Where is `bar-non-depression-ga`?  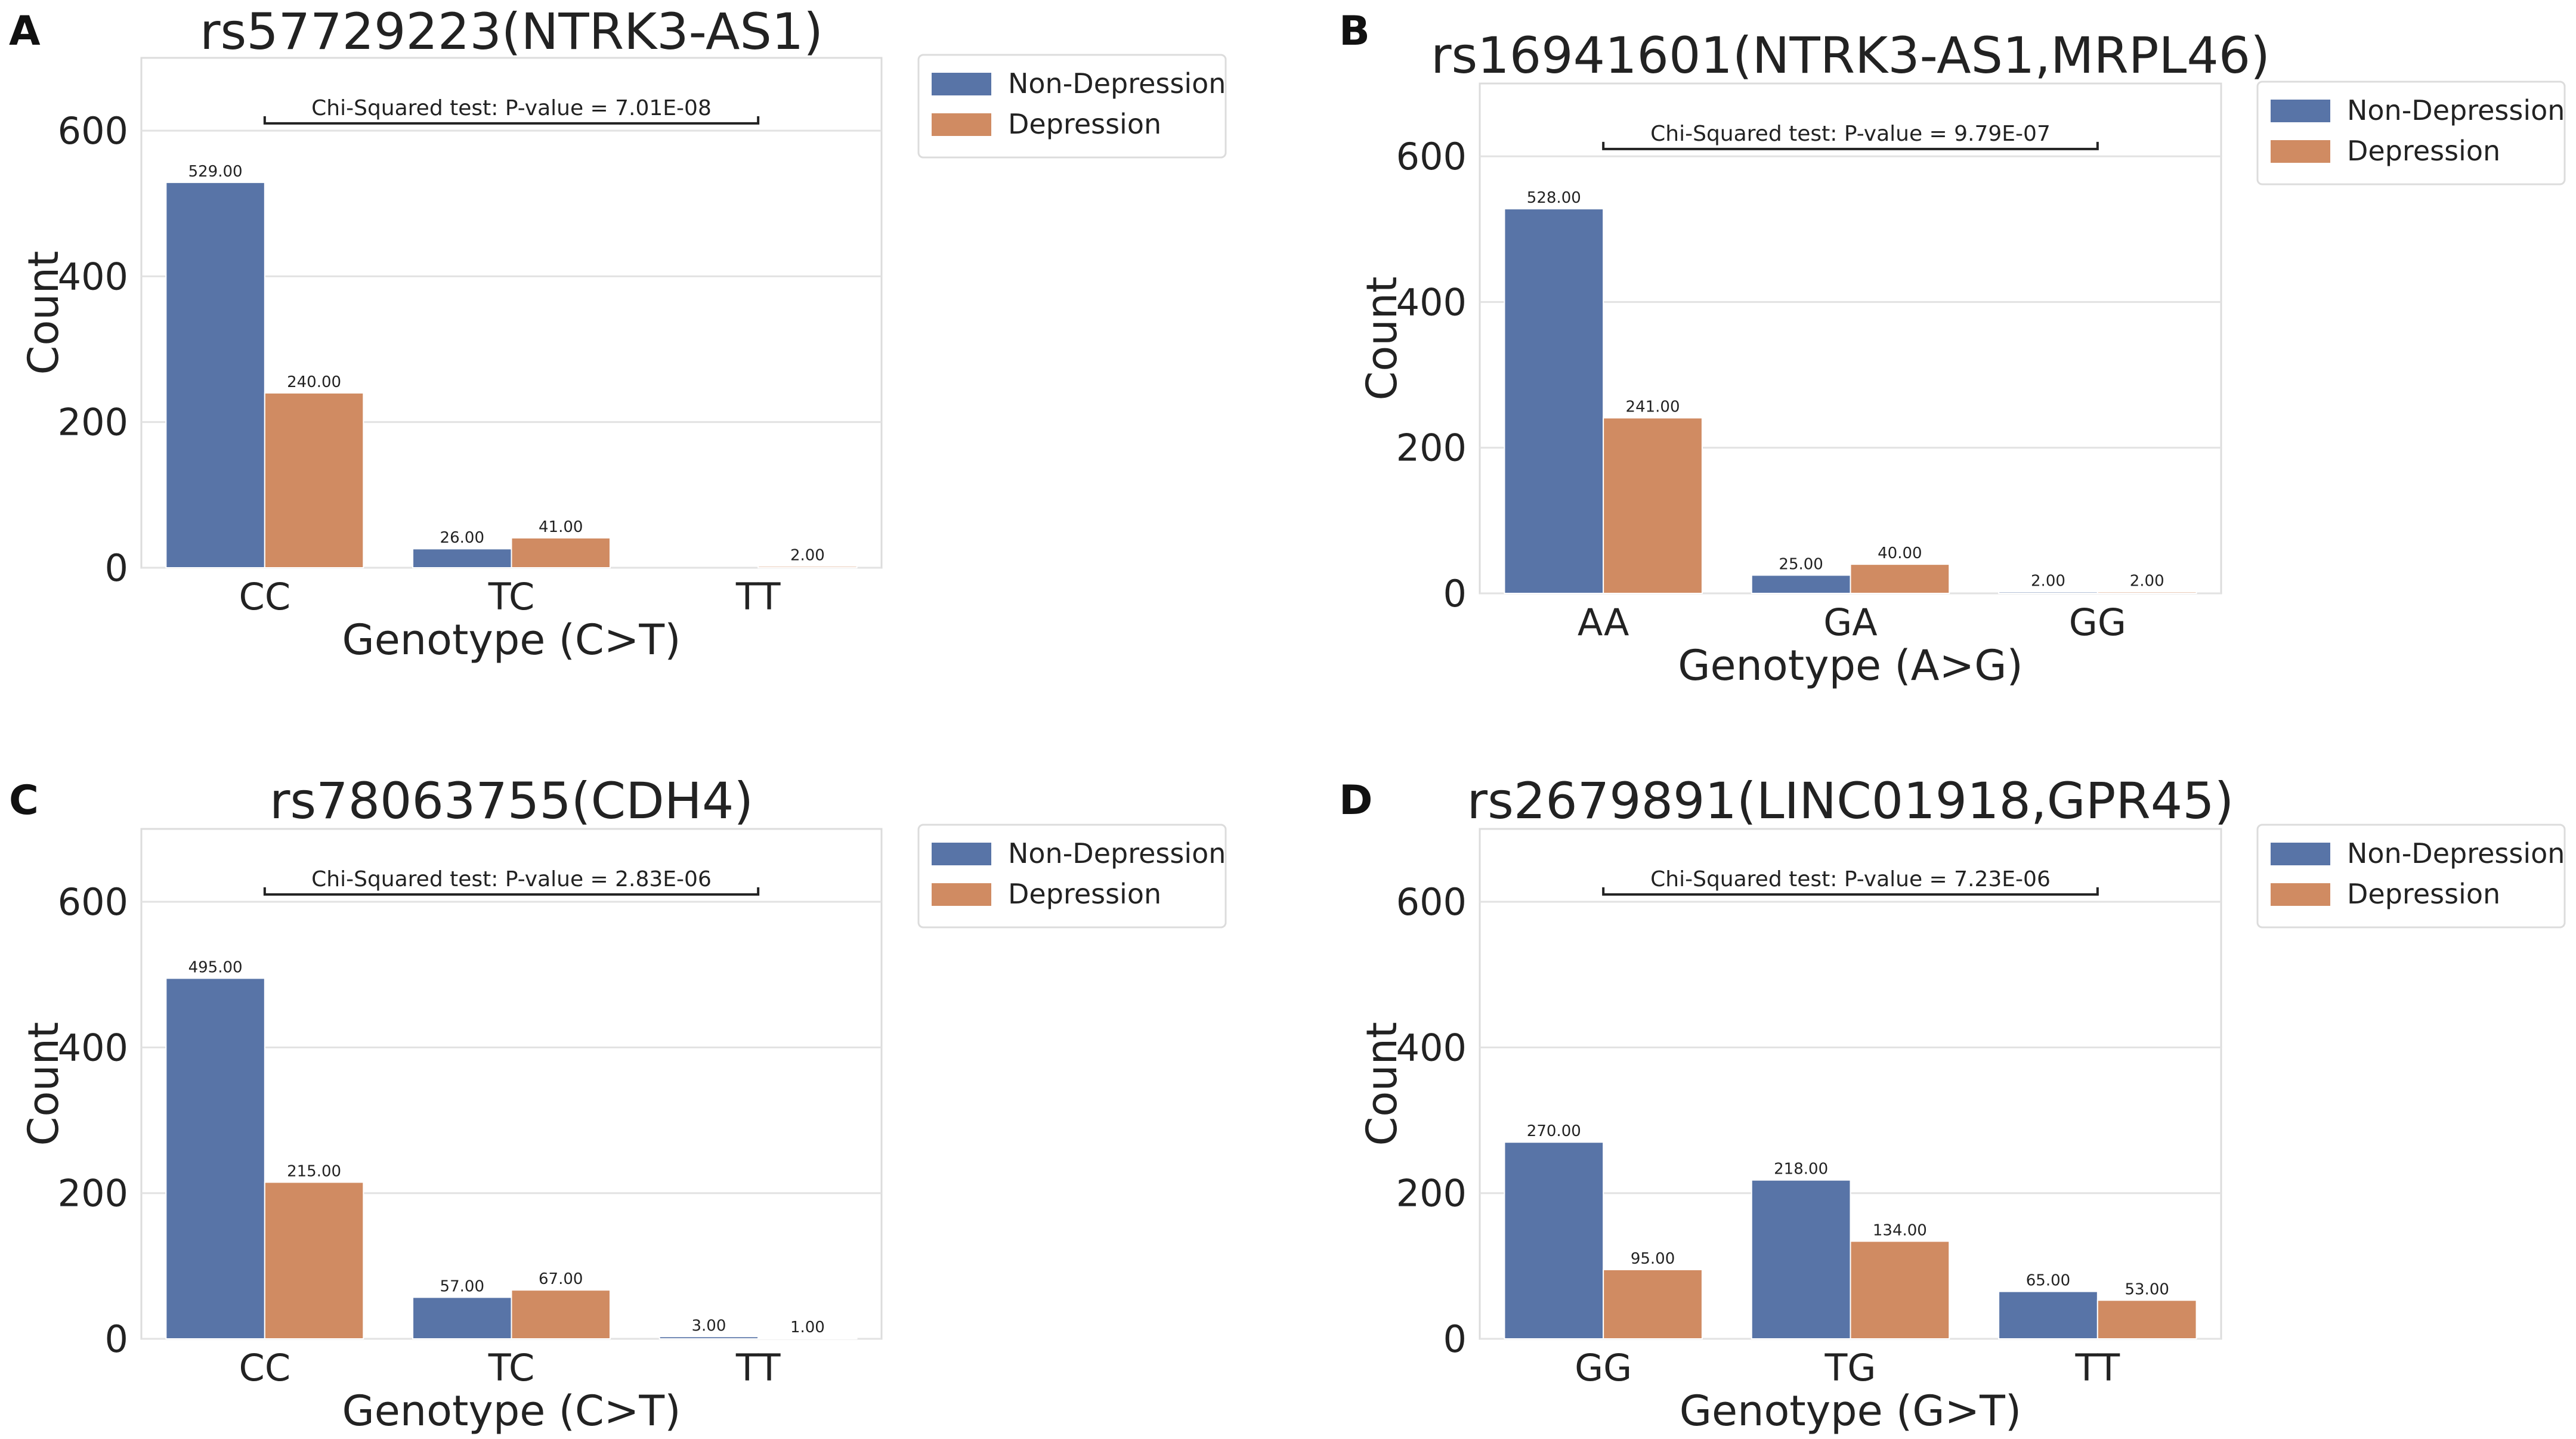 bar-non-depression-ga is located at coordinates (1801, 584).